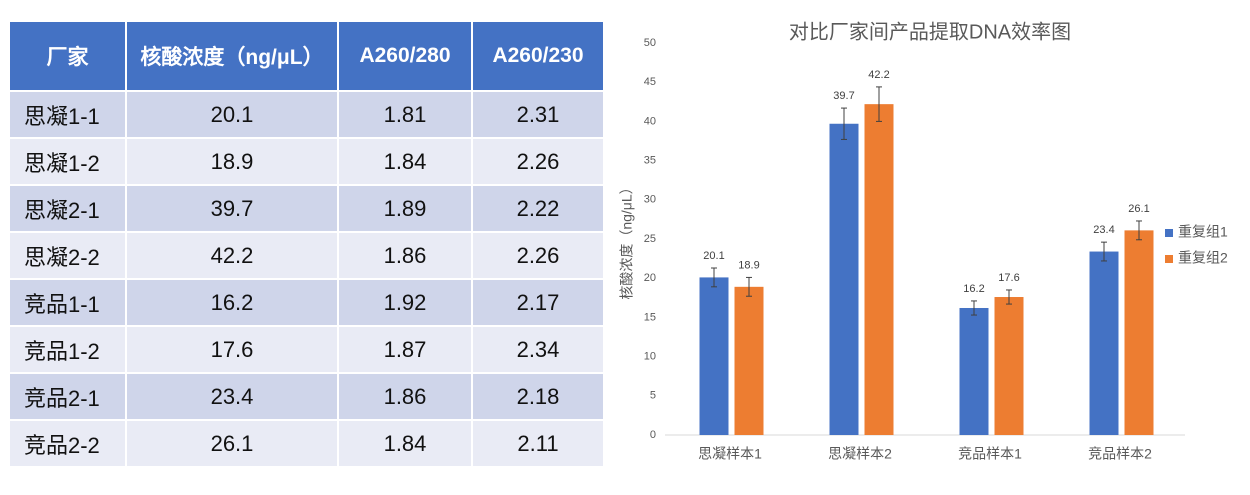  What do you see at coordinates (650, 317) in the screenshot?
I see `y-tick-label: 15` at bounding box center [650, 317].